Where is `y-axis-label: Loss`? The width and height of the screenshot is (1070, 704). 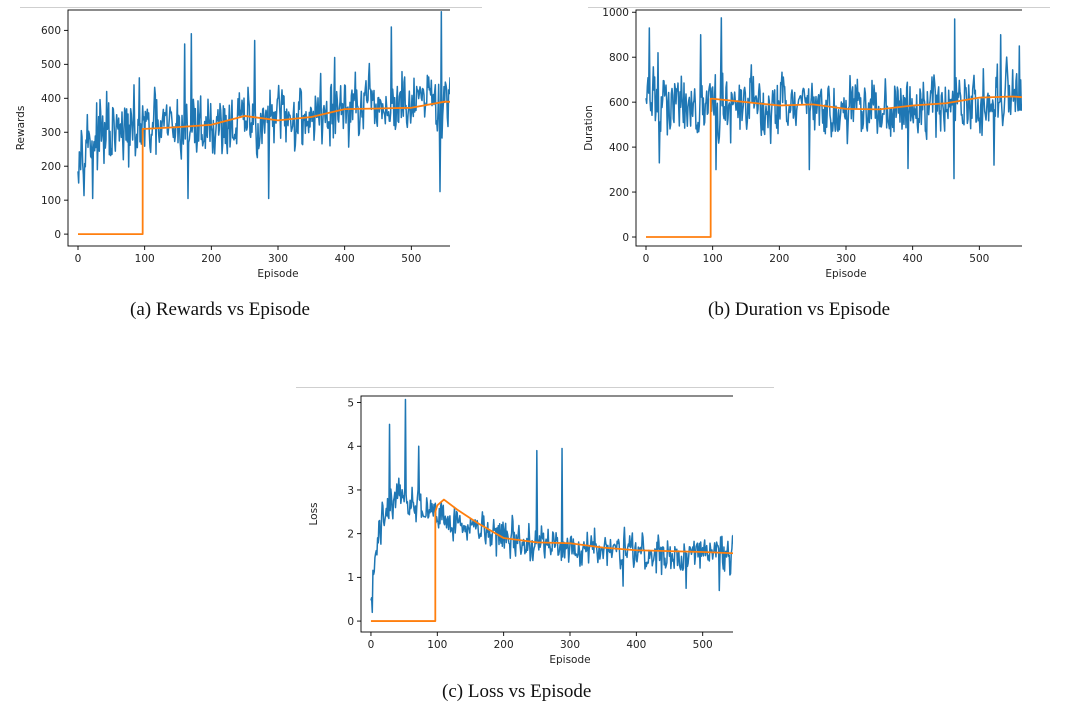
y-axis-label: Loss is located at coordinates (314, 513).